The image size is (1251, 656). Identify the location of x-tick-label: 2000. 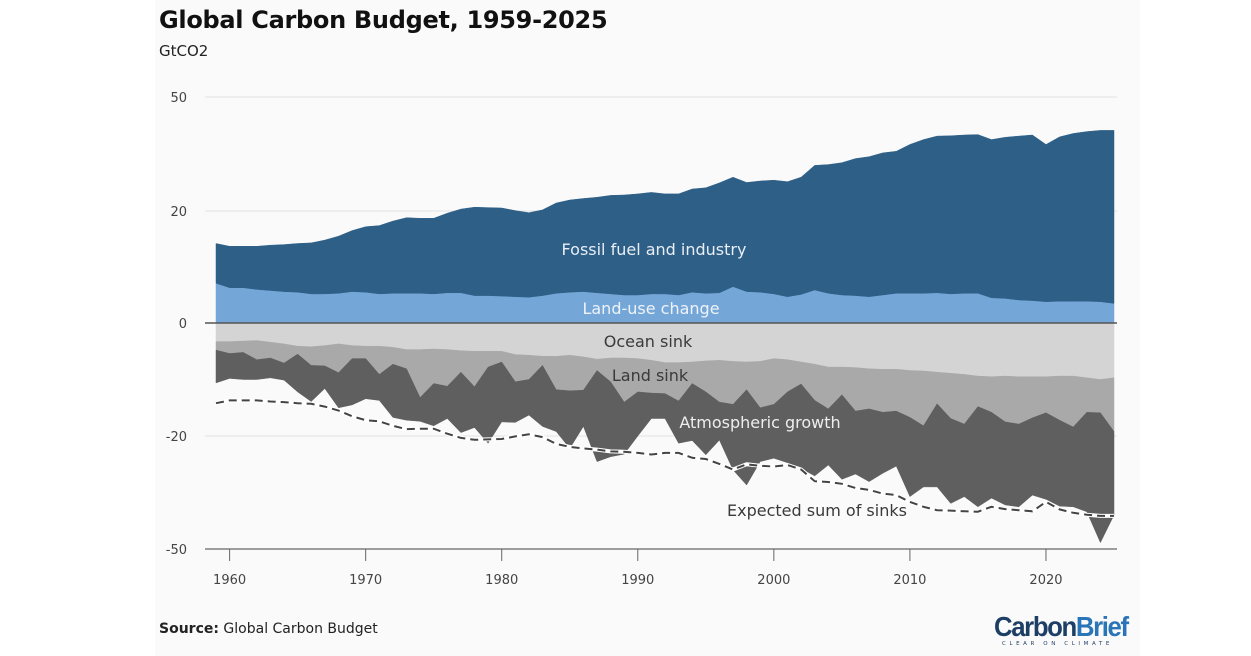
(773, 580).